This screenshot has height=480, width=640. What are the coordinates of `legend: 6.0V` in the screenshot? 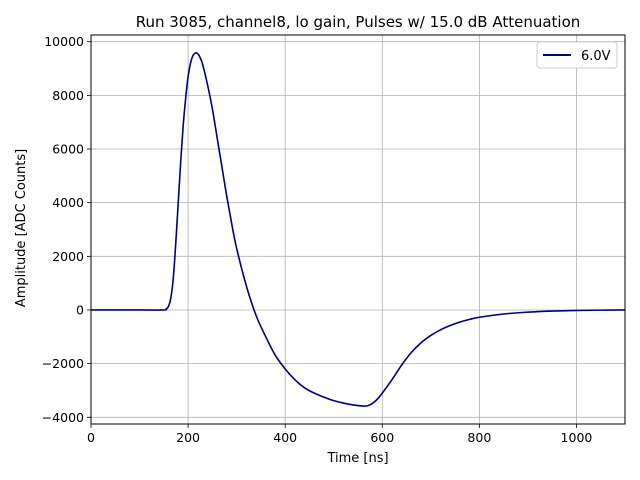 It's located at (577, 55).